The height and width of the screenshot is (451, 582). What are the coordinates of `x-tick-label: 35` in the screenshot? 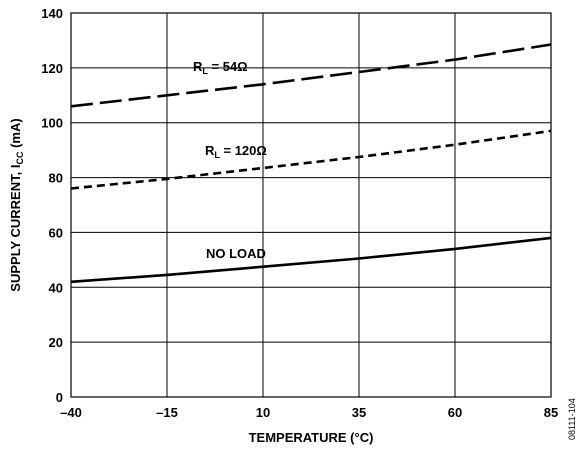 It's located at (359, 412).